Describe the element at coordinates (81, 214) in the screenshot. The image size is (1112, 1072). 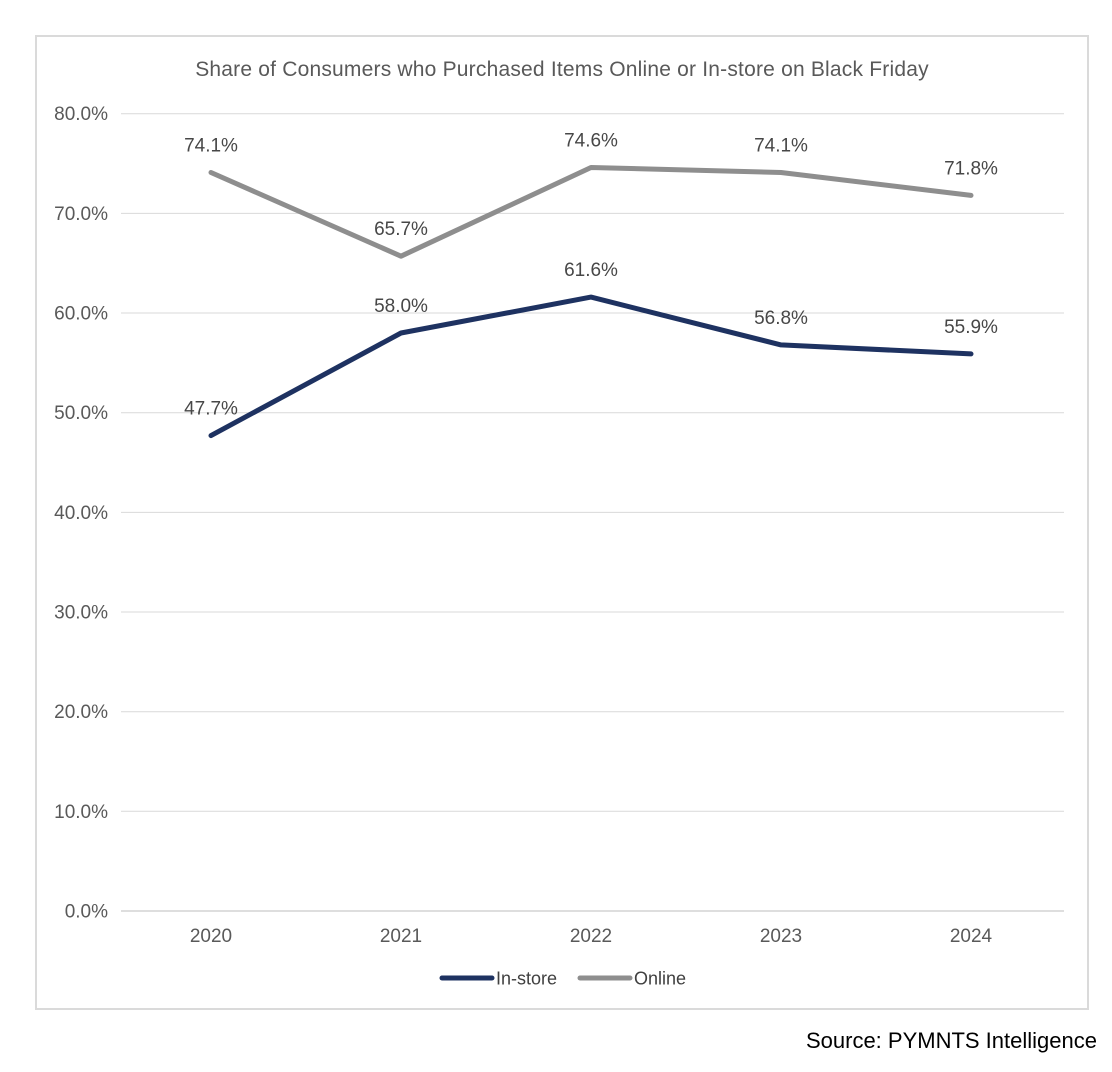
I see `y-tick-label: 70.0%` at that location.